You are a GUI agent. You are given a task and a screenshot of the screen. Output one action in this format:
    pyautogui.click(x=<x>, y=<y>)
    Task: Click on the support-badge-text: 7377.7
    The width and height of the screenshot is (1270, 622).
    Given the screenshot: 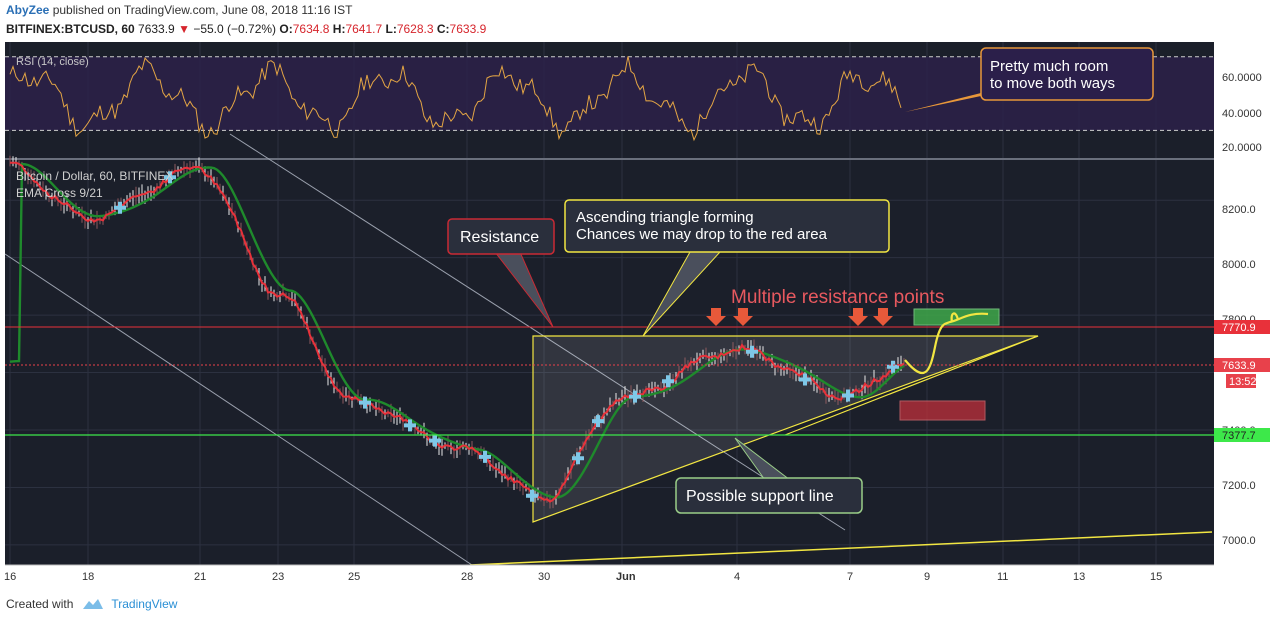 What is the action you would take?
    pyautogui.click(x=1239, y=436)
    